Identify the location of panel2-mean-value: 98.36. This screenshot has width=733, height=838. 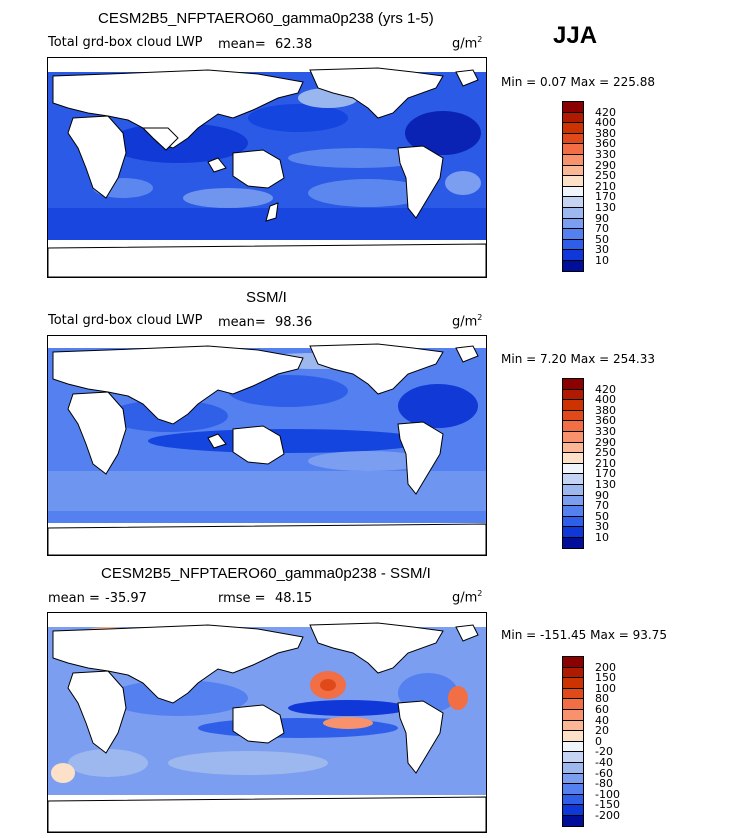
(294, 322).